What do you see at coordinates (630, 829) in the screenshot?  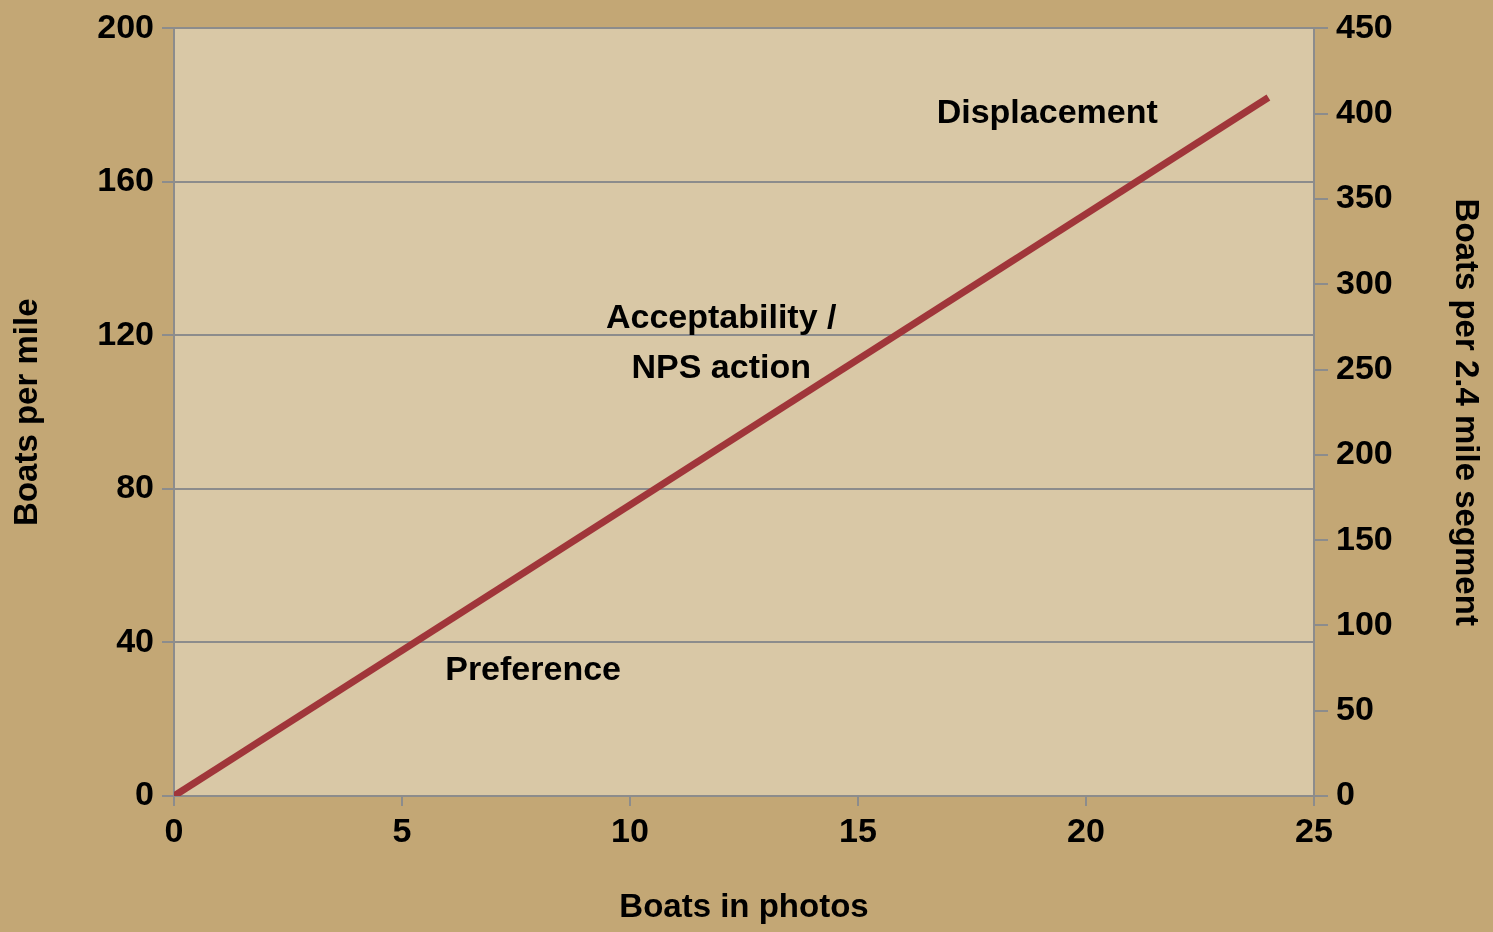 I see `x-tick-label: 10` at bounding box center [630, 829].